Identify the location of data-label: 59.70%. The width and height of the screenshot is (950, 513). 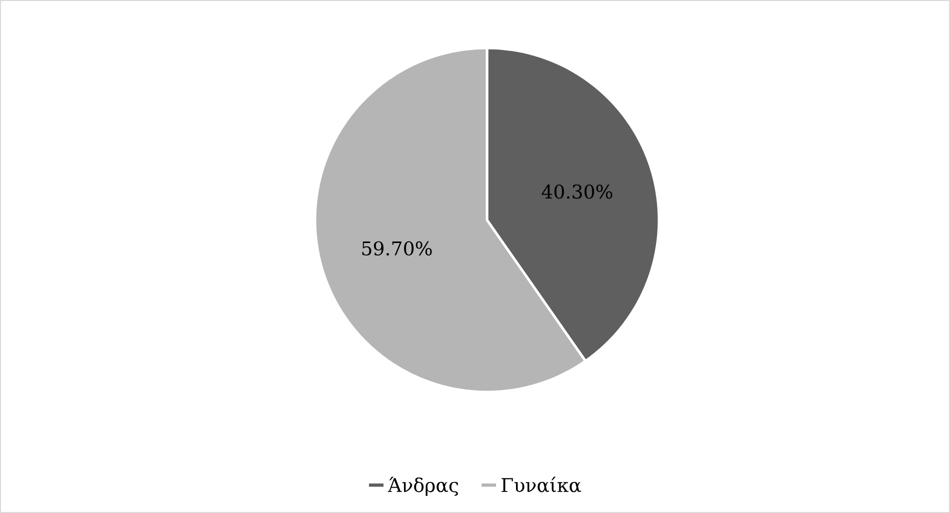
(397, 248).